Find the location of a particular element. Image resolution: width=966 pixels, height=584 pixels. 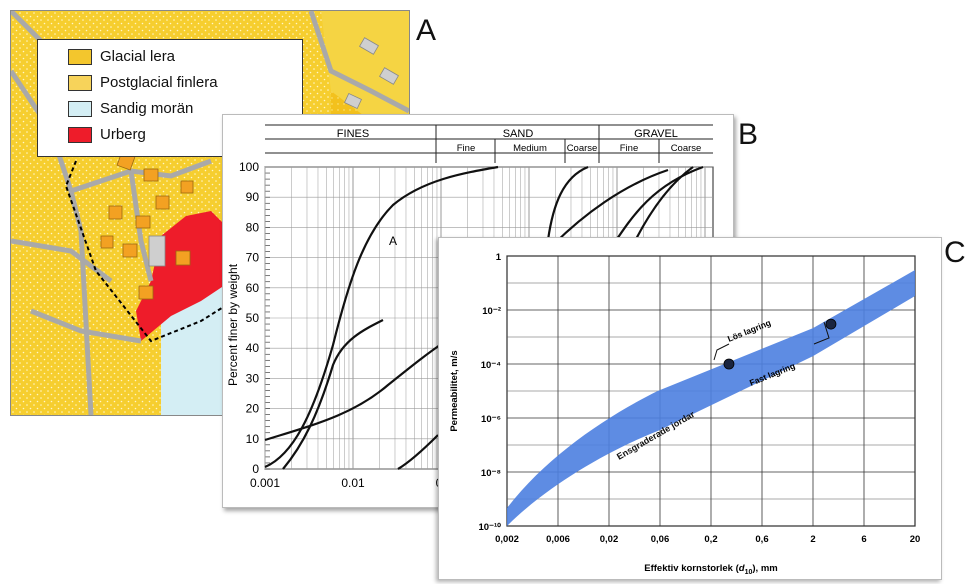

boundary-line is located at coordinates (153, 251).